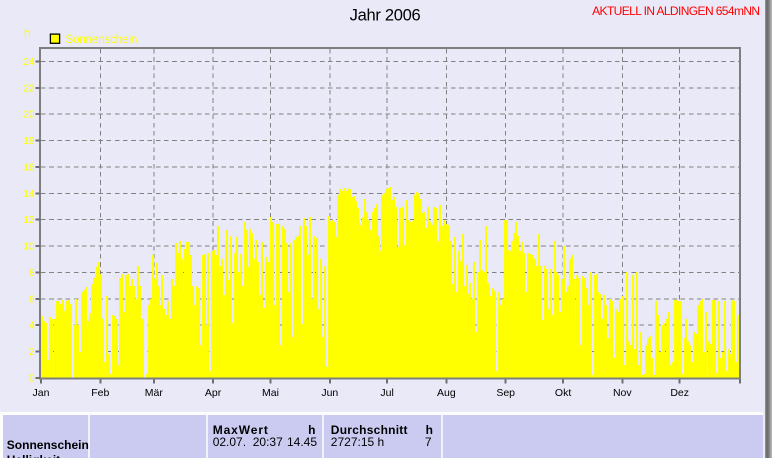 The image size is (772, 458). I want to click on svg-text: 6, so click(32, 299).